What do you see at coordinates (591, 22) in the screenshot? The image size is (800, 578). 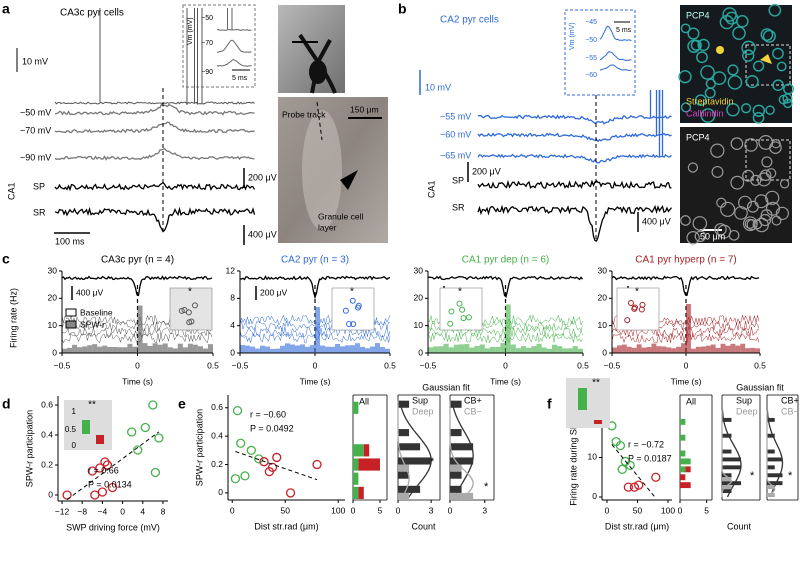 I see `label: −45` at bounding box center [591, 22].